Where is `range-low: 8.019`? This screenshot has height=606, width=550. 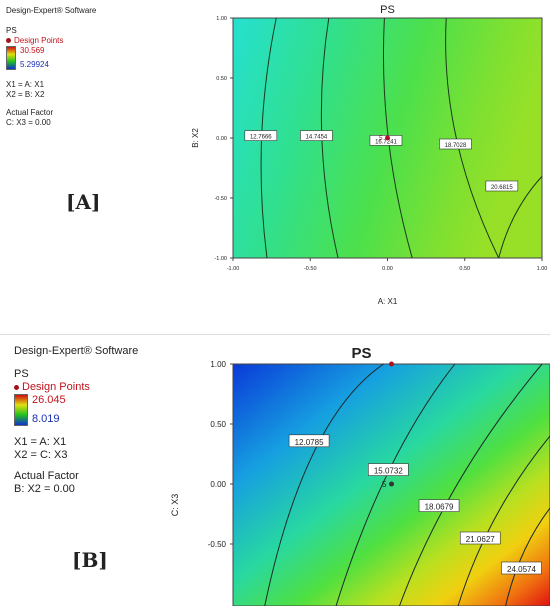
range-low: 8.019 is located at coordinates (46, 419).